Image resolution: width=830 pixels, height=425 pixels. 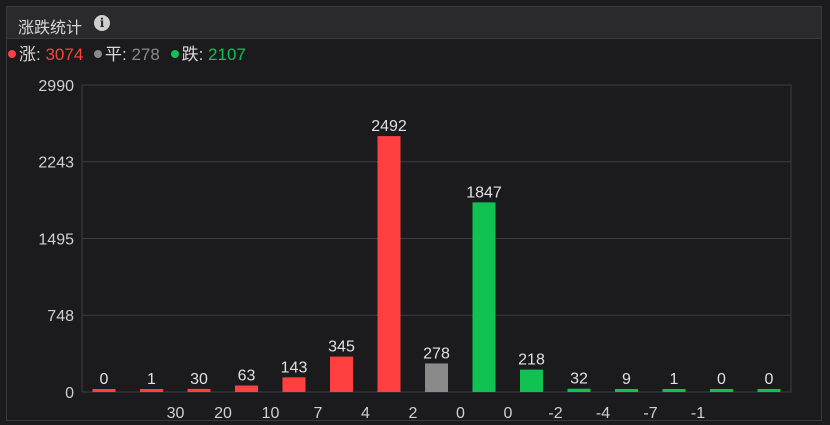 I want to click on bar-value-label: 218, so click(x=531, y=360).